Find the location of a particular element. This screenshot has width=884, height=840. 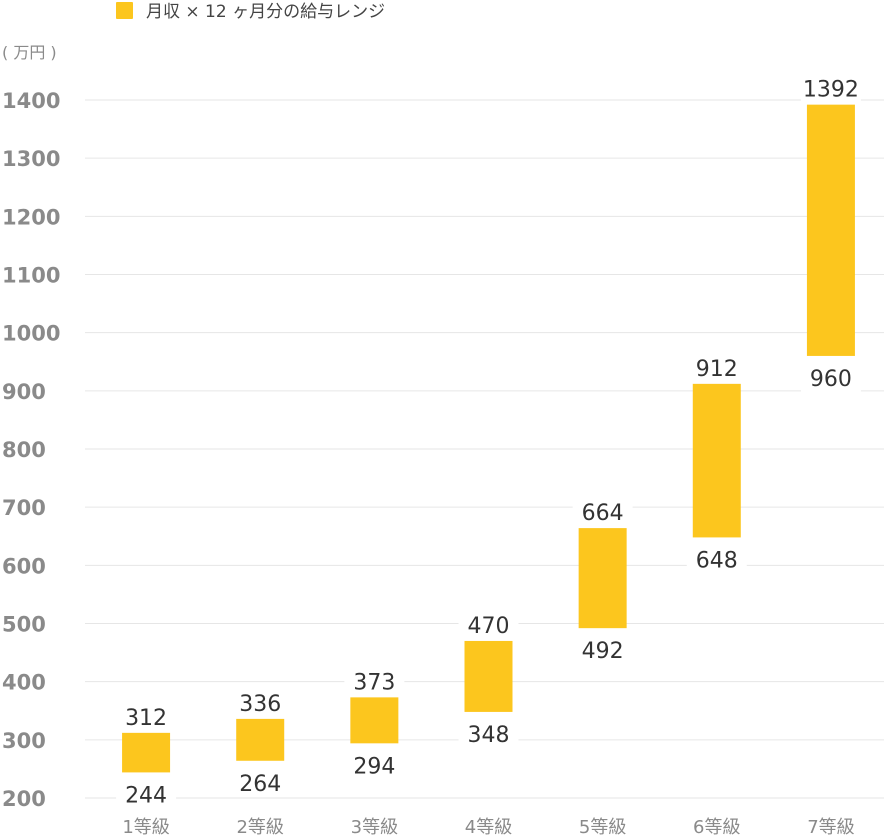

low-value-label: 244 is located at coordinates (146, 795).